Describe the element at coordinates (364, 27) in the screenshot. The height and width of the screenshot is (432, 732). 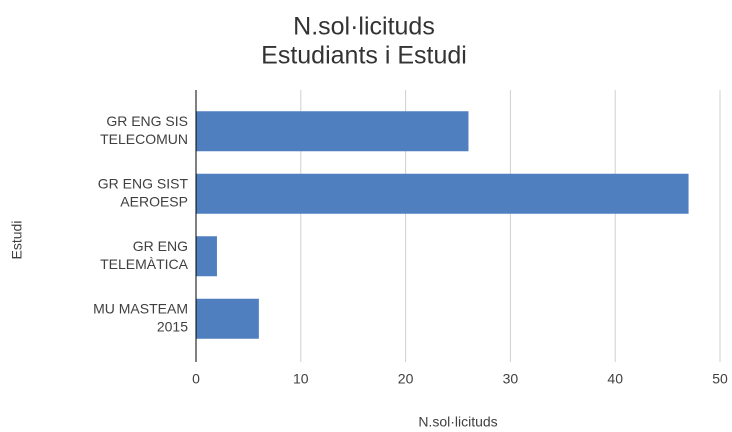
I see `chart-title: N.sol·licituds` at that location.